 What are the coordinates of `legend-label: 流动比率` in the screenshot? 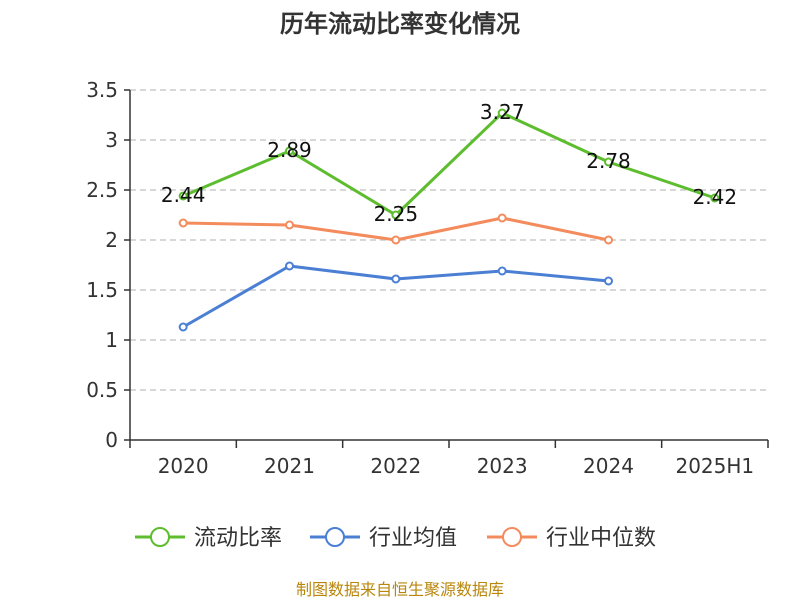 It's located at (238, 538).